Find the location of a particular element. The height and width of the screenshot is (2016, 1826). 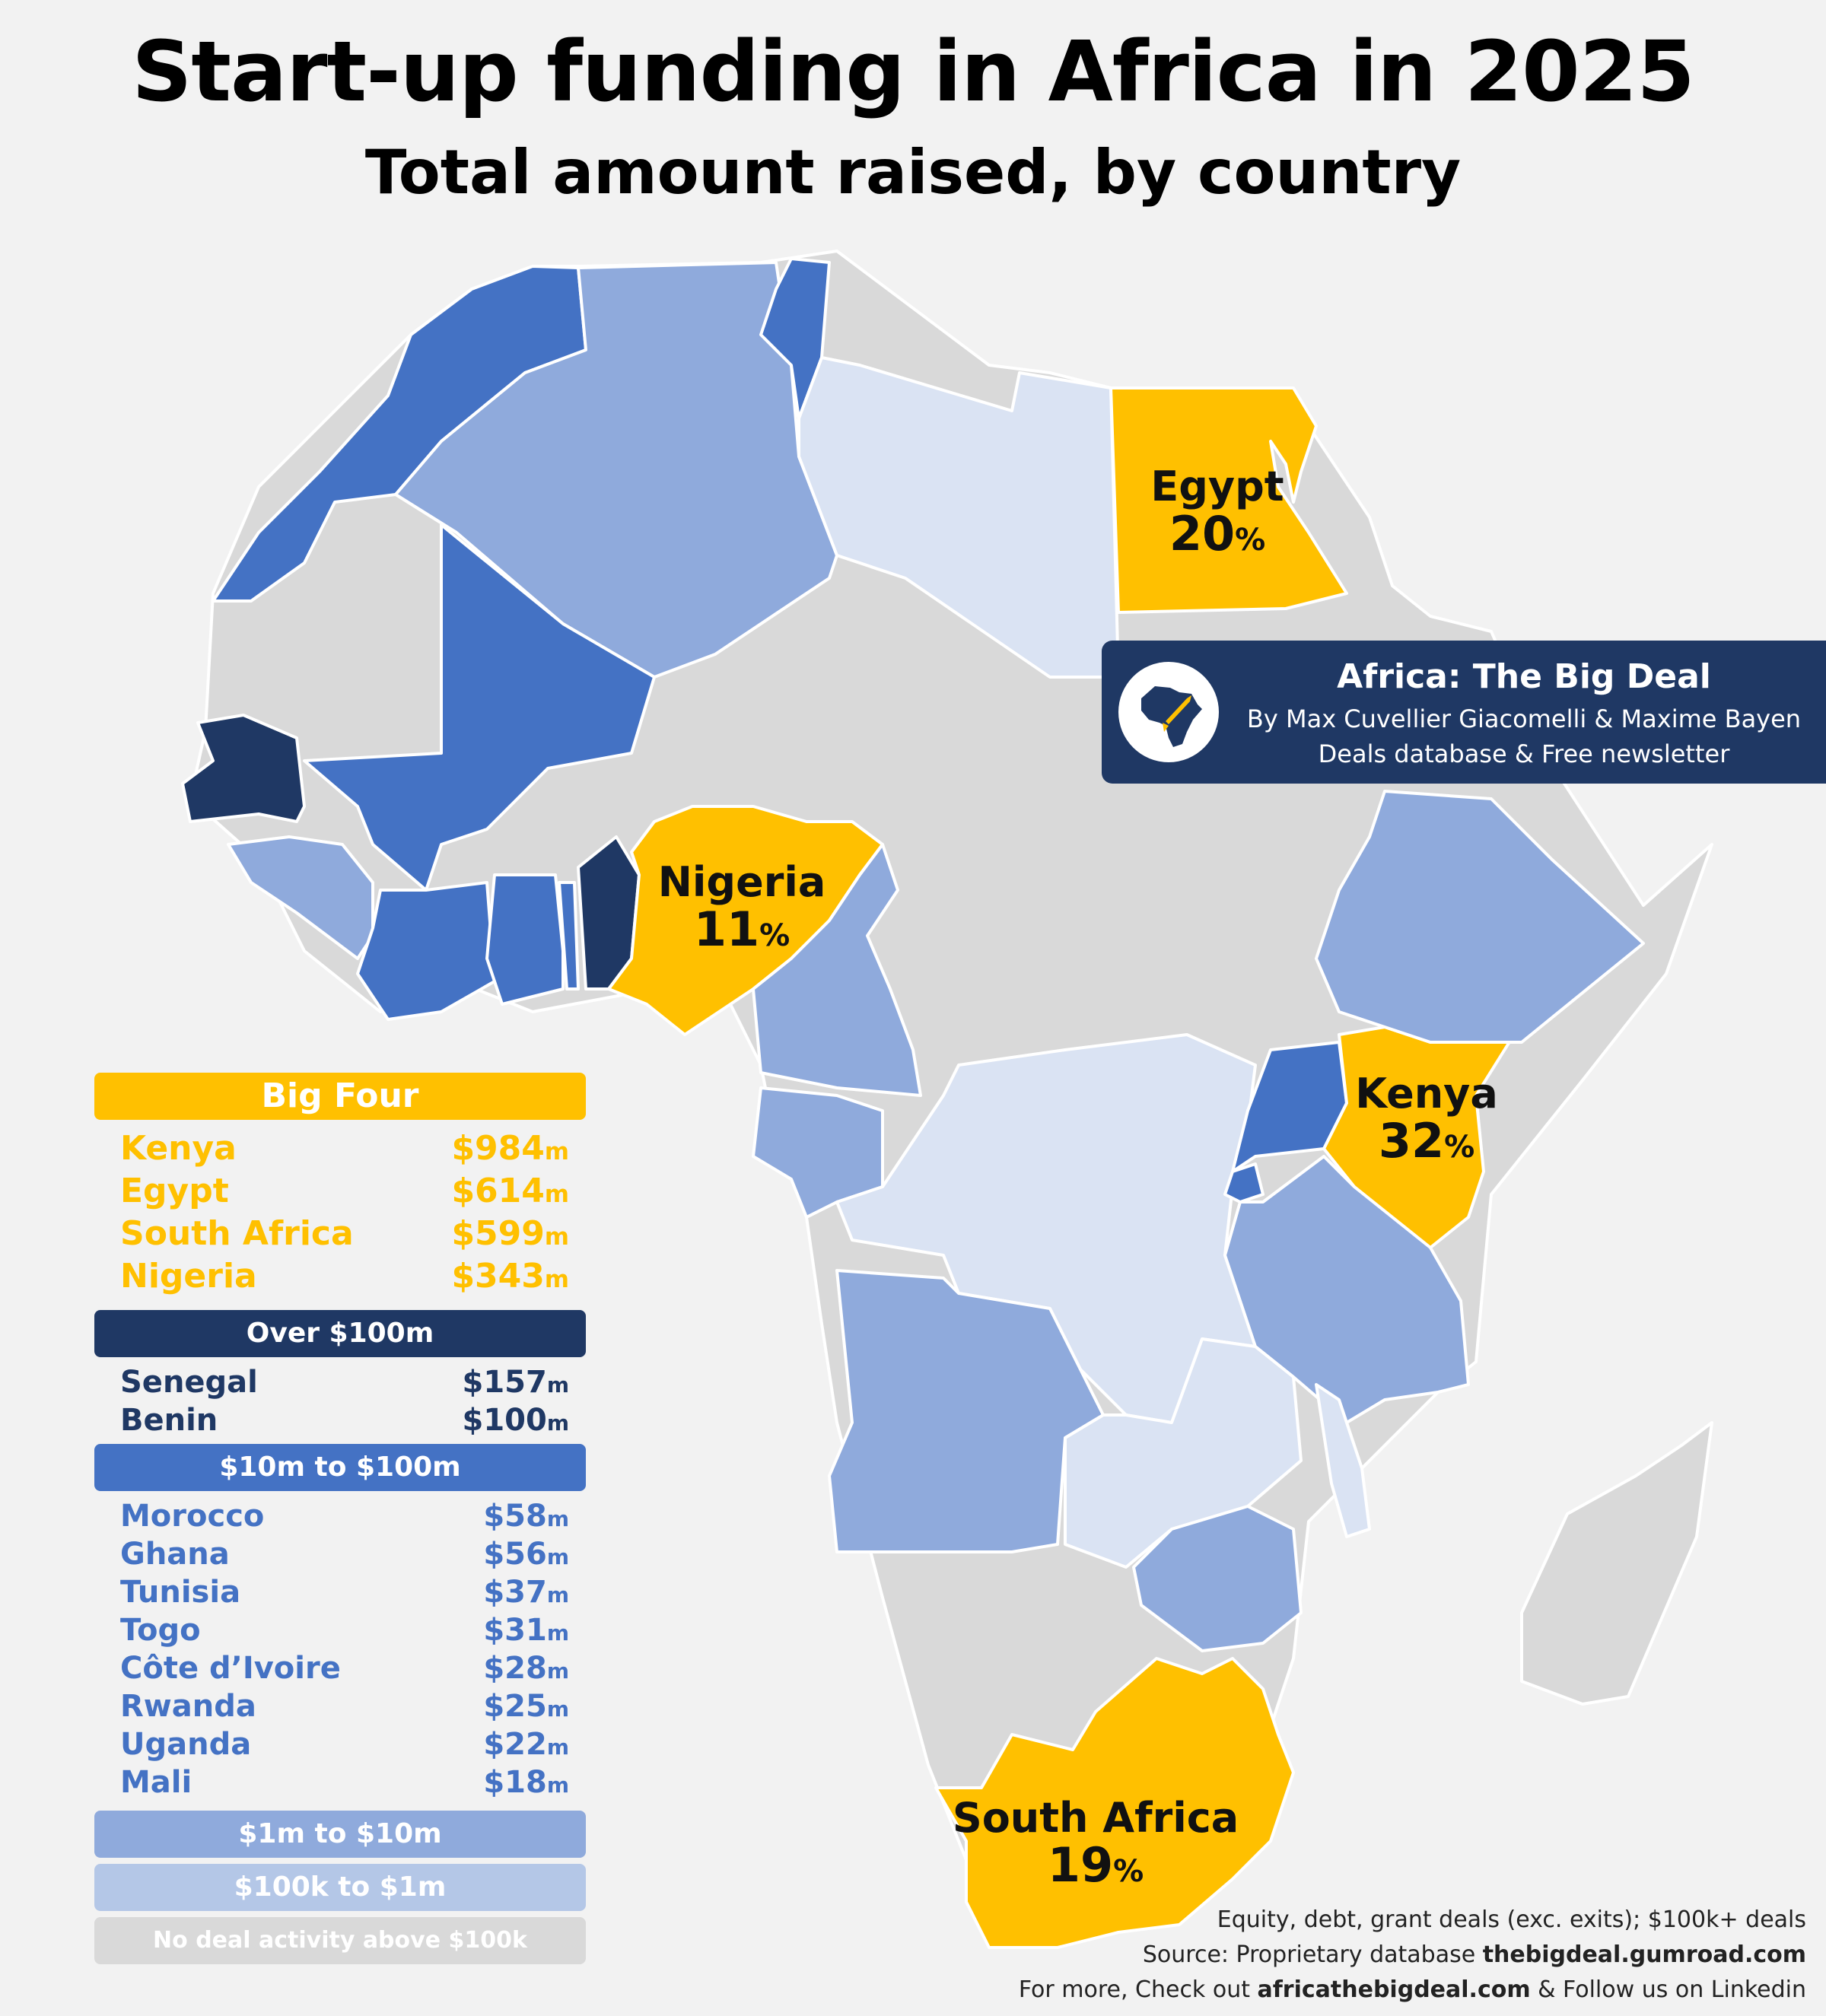

map-zambia is located at coordinates (1183, 1453).